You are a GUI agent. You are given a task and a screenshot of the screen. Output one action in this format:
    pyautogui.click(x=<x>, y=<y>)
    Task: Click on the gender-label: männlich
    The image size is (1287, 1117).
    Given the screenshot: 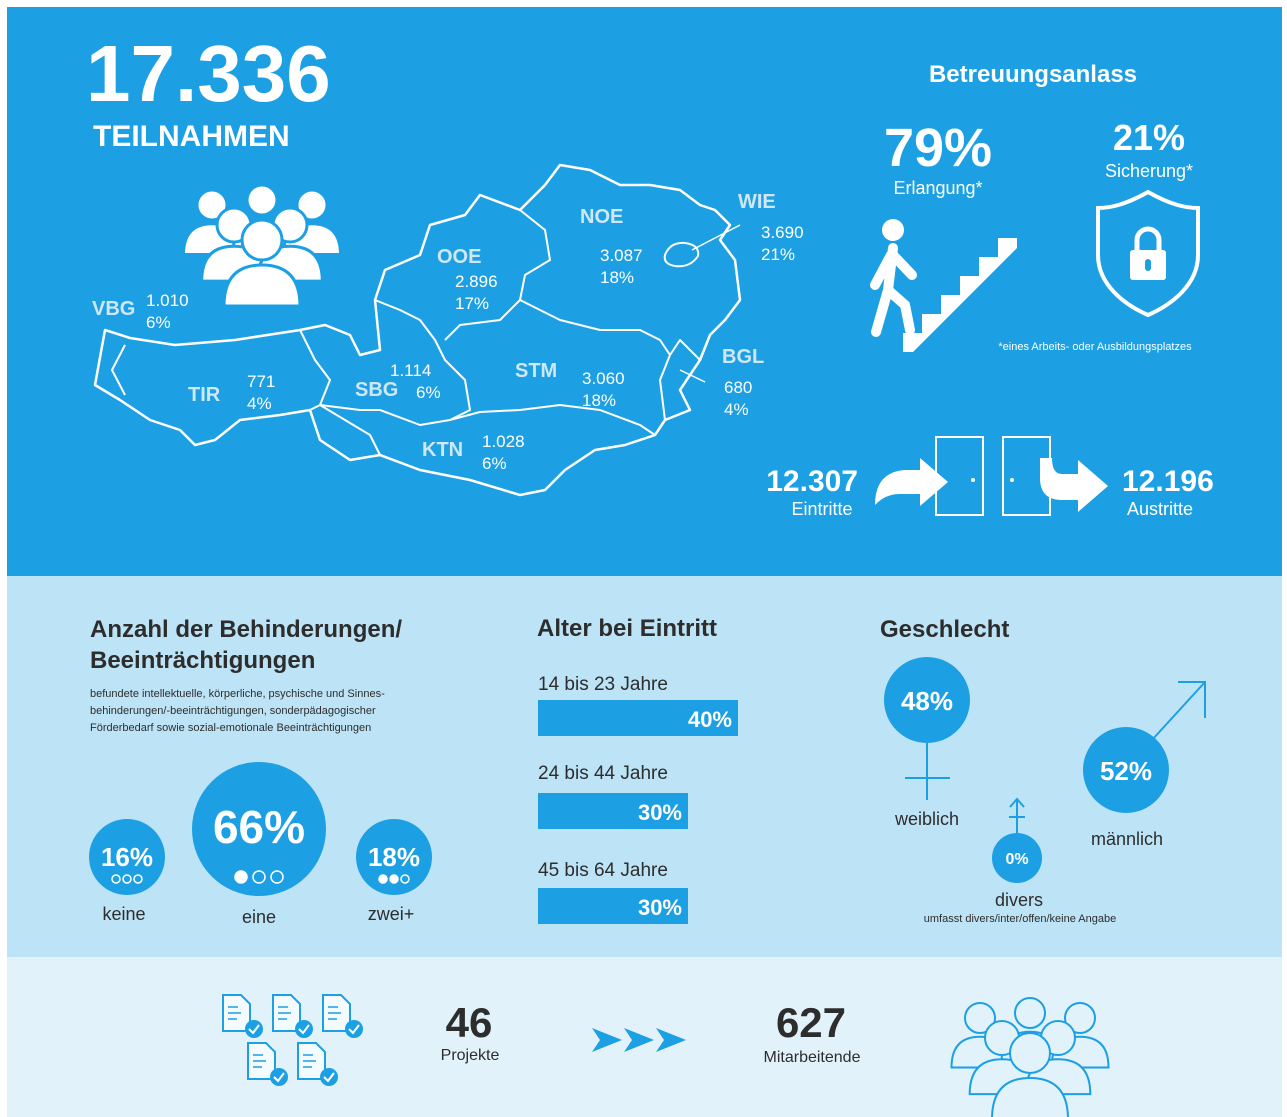 What is the action you would take?
    pyautogui.click(x=1127, y=839)
    